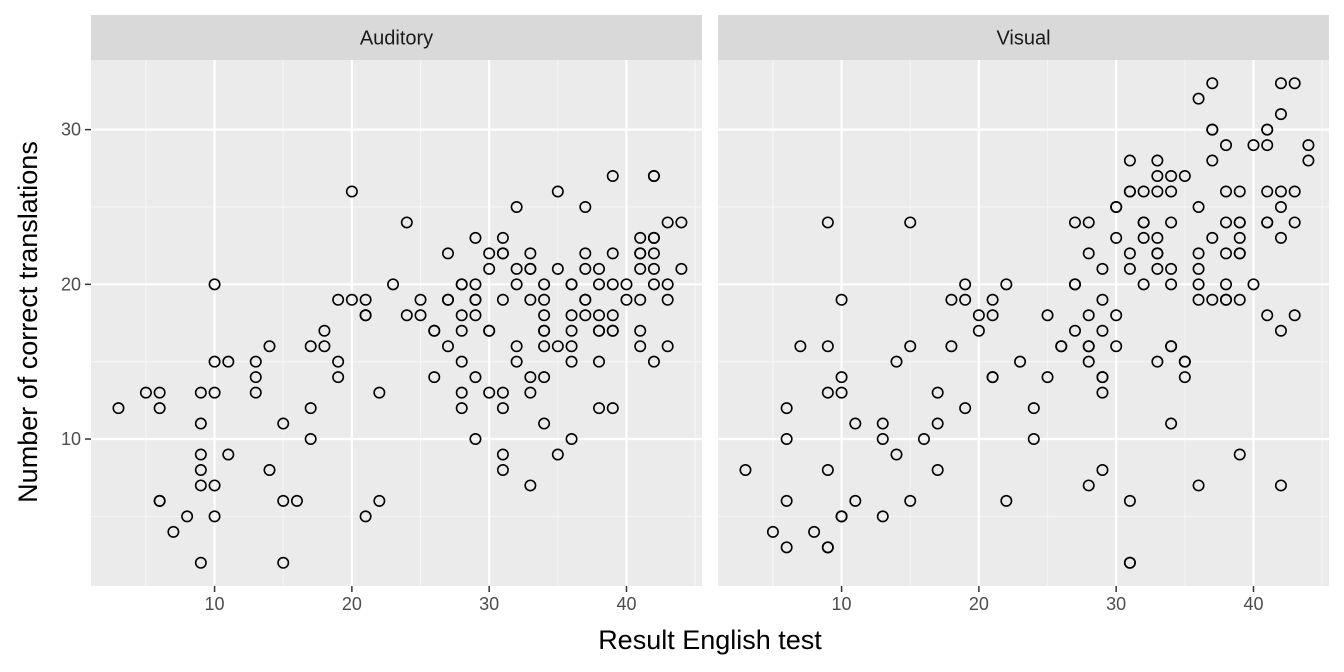 The image size is (1344, 672). What do you see at coordinates (352, 604) in the screenshot?
I see `x-tick-label: 20` at bounding box center [352, 604].